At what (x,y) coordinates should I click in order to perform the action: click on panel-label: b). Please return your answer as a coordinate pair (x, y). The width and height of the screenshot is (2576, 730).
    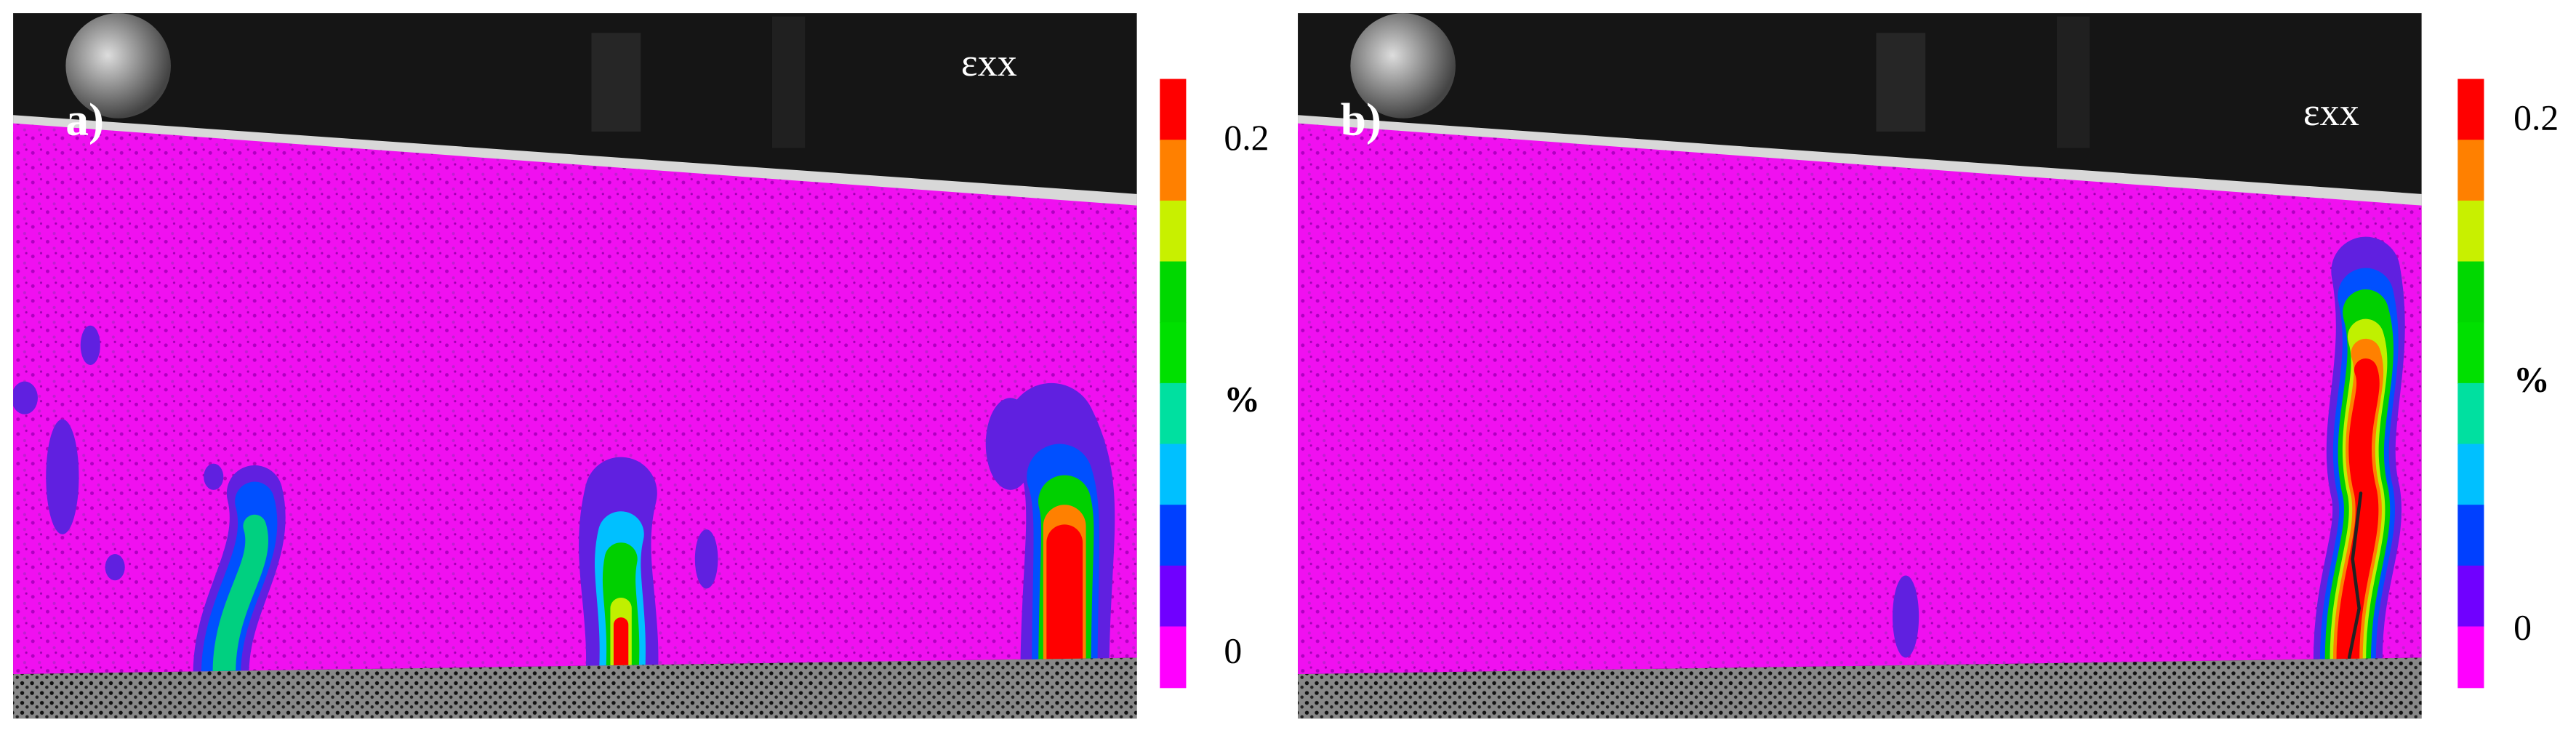
    Looking at the image, I should click on (1361, 119).